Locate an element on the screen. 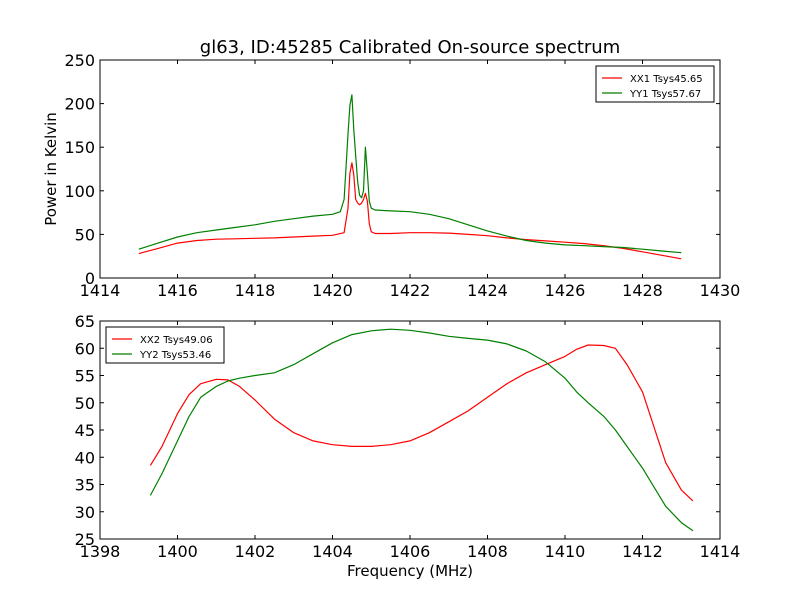 Image resolution: width=800 pixels, height=600 pixels. chart-0-ytick-label-0: 0 is located at coordinates (90, 278).